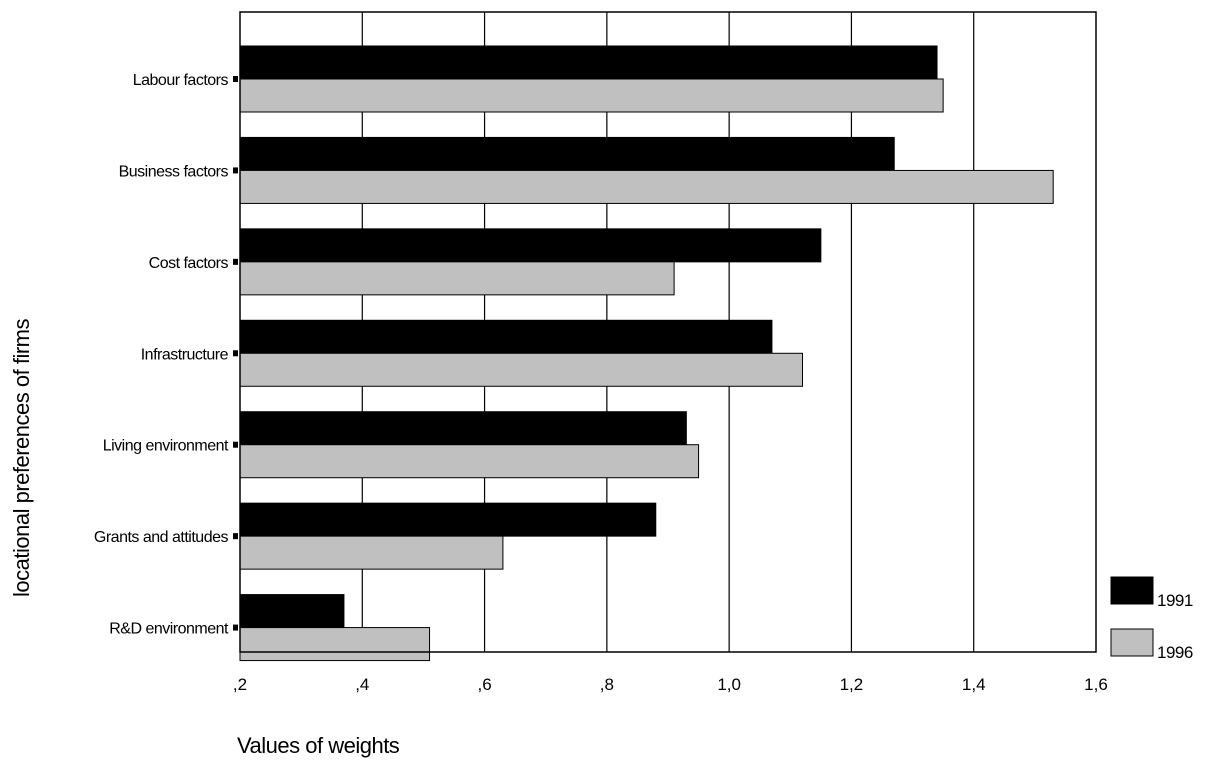 Image resolution: width=1208 pixels, height=764 pixels. What do you see at coordinates (240, 684) in the screenshot?
I see `x-tick-label: ,2` at bounding box center [240, 684].